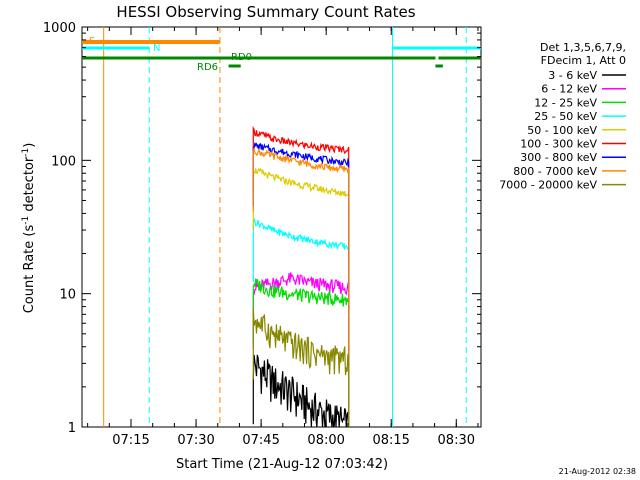 The width and height of the screenshot is (640, 480). Describe the element at coordinates (92, 41) in the screenshot. I see `s-label: S` at that location.